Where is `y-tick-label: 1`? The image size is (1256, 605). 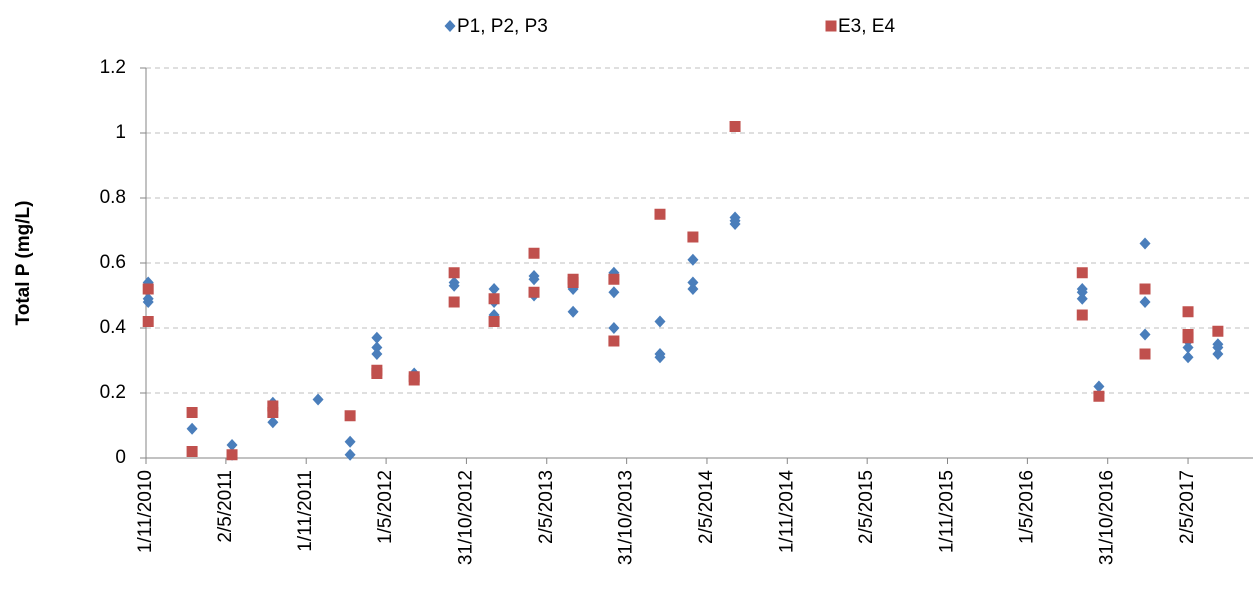
y-tick-label: 1 is located at coordinates (120, 132).